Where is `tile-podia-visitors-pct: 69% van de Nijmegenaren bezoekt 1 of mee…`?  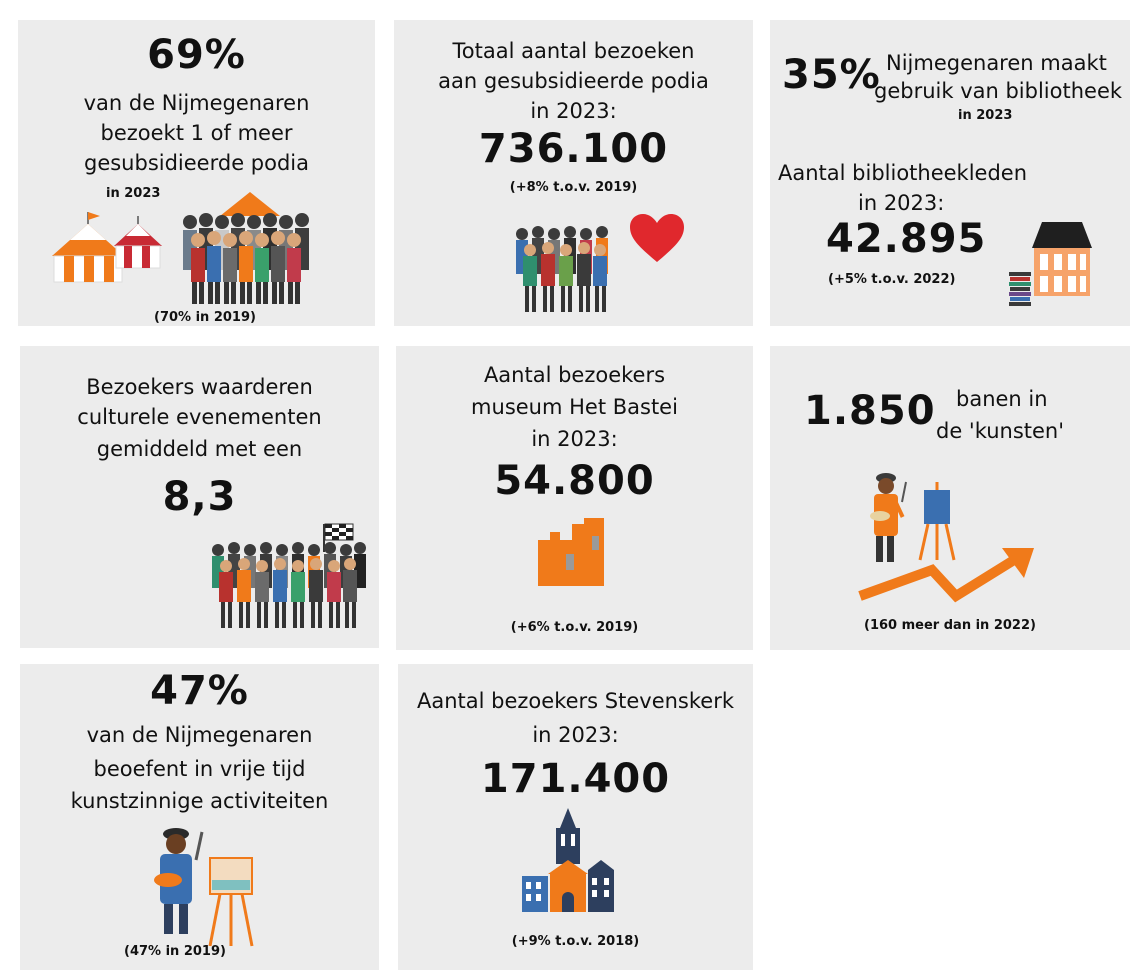
tile-podia-visitors-pct: 69% van de Nijmegenaren bezoekt 1 of mee… is located at coordinates (196, 173).